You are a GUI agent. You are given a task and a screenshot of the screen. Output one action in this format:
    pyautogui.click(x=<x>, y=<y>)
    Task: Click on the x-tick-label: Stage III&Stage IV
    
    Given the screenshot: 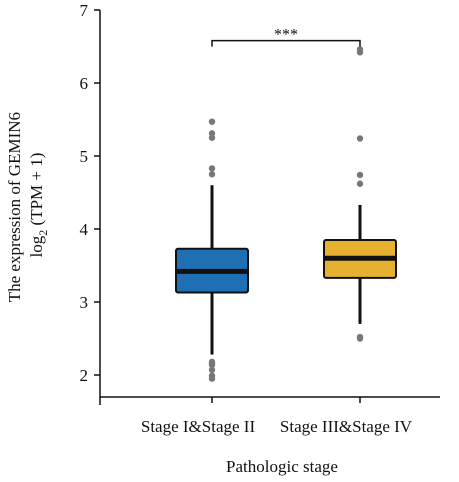 What is the action you would take?
    pyautogui.click(x=346, y=426)
    